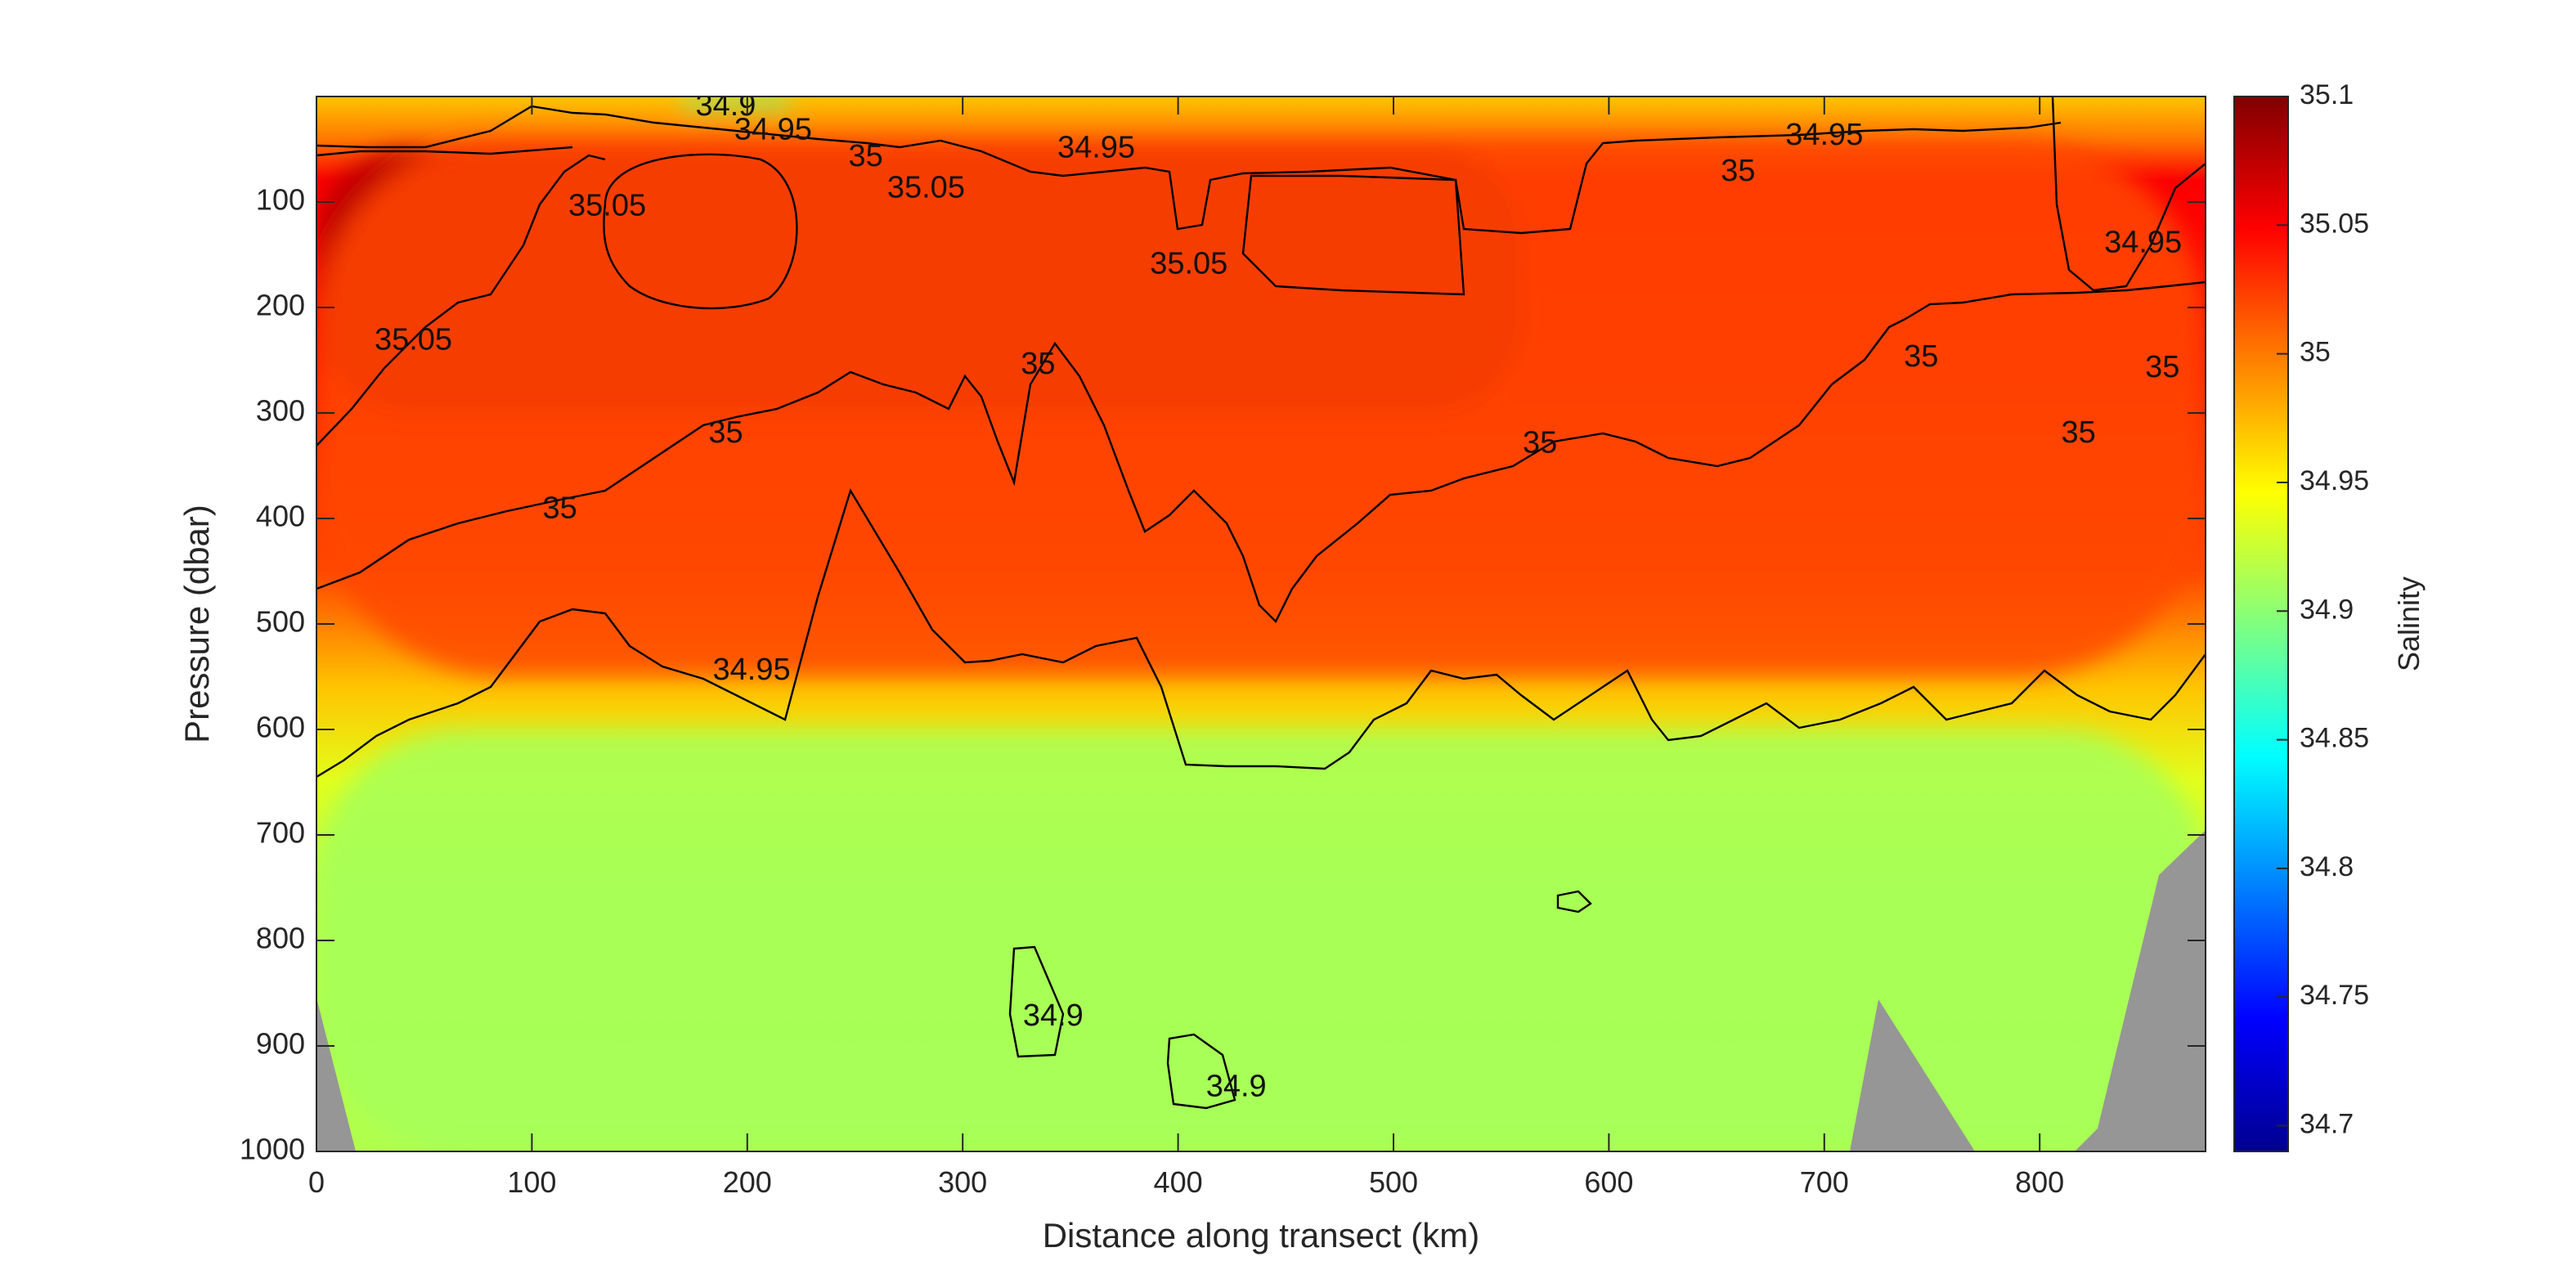  What do you see at coordinates (281, 411) in the screenshot?
I see `y-tick-label: 300` at bounding box center [281, 411].